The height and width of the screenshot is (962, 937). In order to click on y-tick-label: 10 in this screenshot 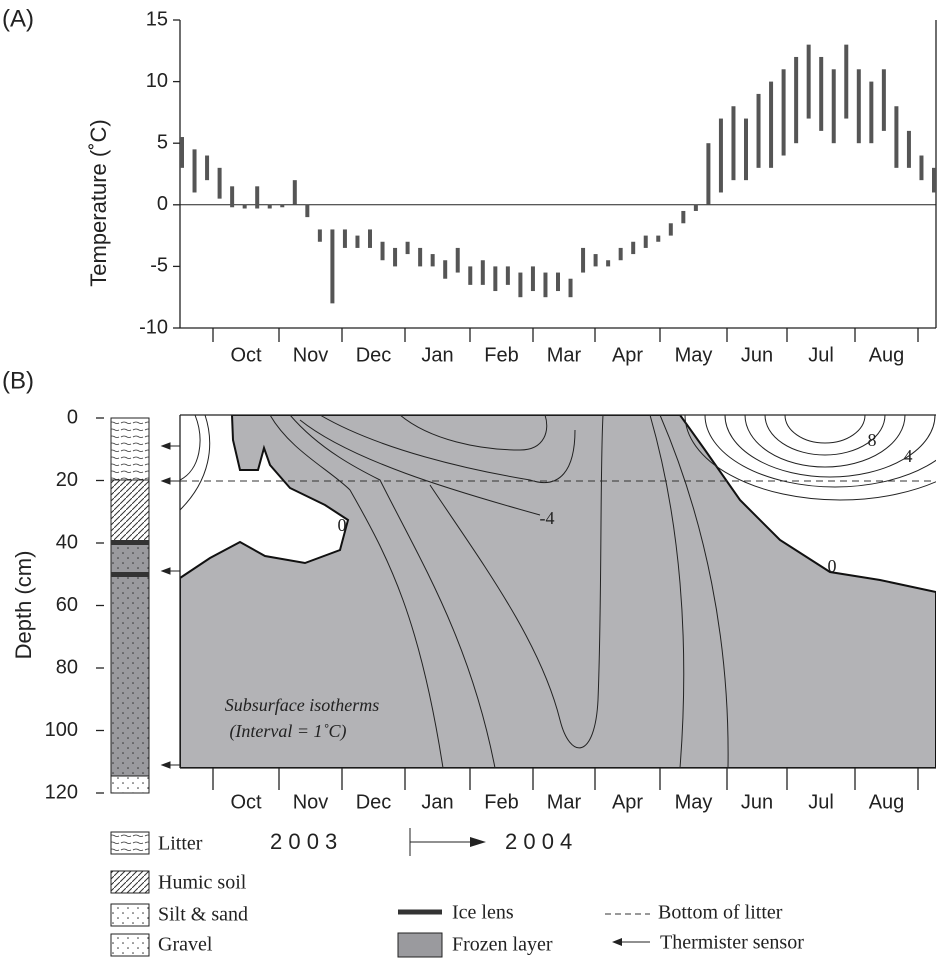, I will do `click(157, 81)`.